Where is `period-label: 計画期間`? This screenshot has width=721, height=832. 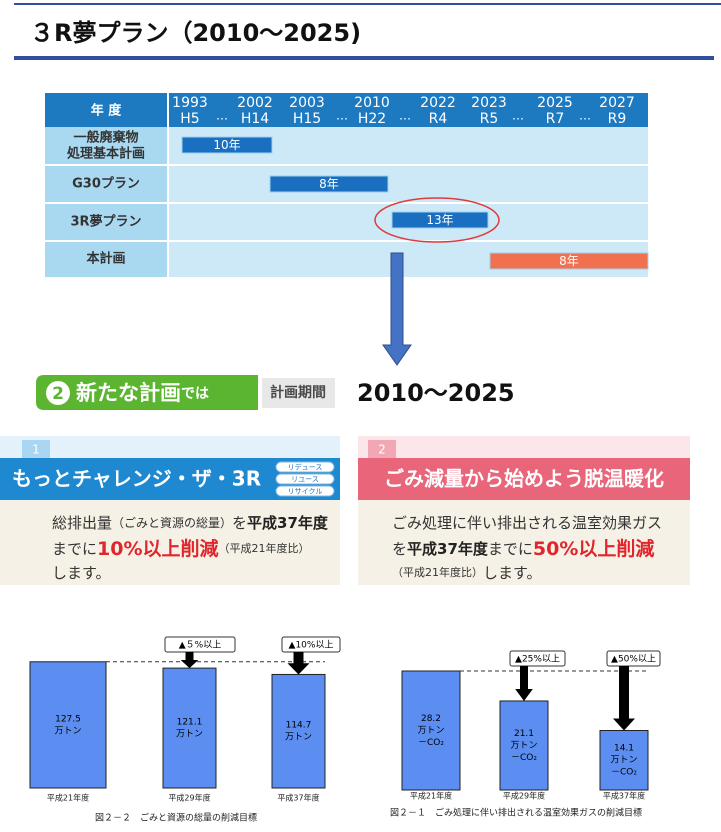
period-label: 計画期間 is located at coordinates (298, 392).